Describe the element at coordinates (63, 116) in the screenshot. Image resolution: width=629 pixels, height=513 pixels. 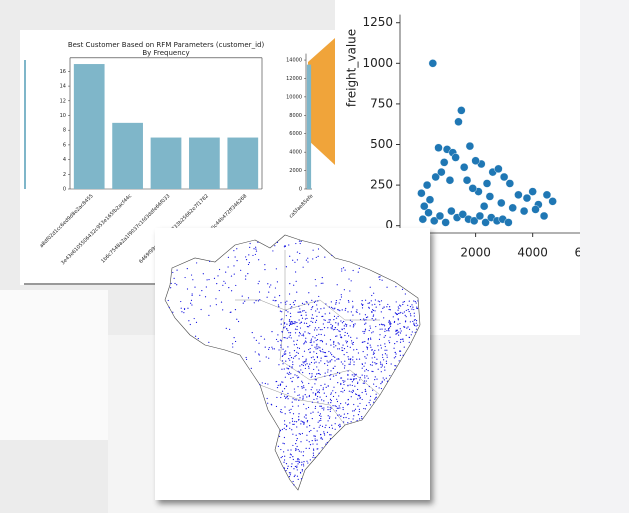
I see `y-tick-label: 10` at that location.